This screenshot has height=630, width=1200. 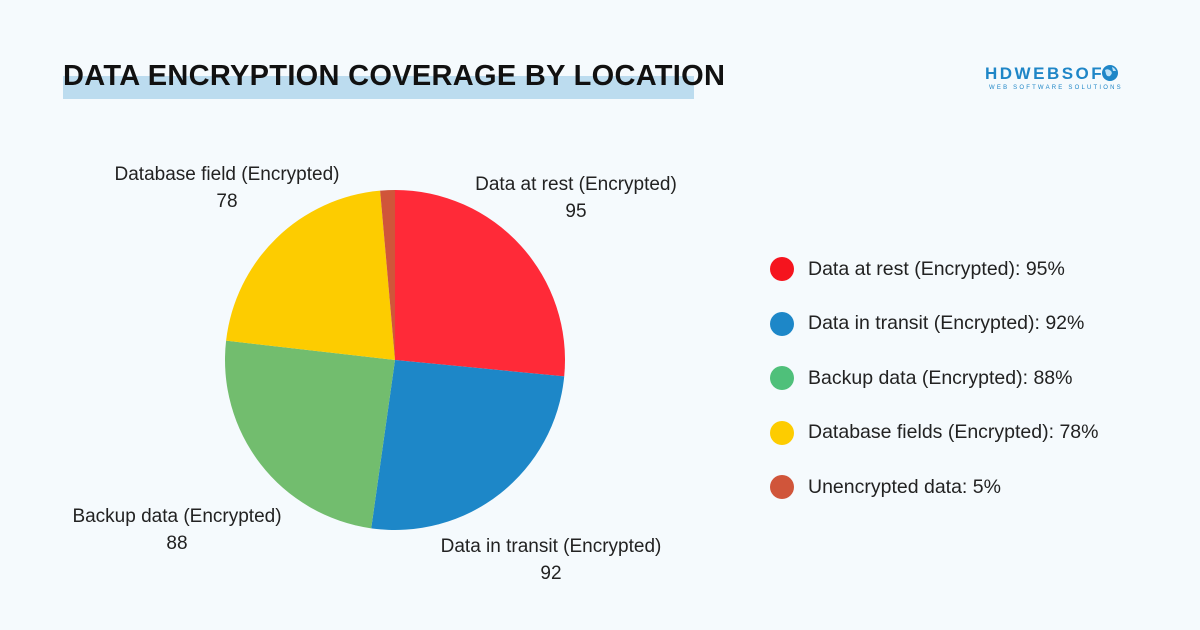 I want to click on data-label-value: 88, so click(x=177, y=543).